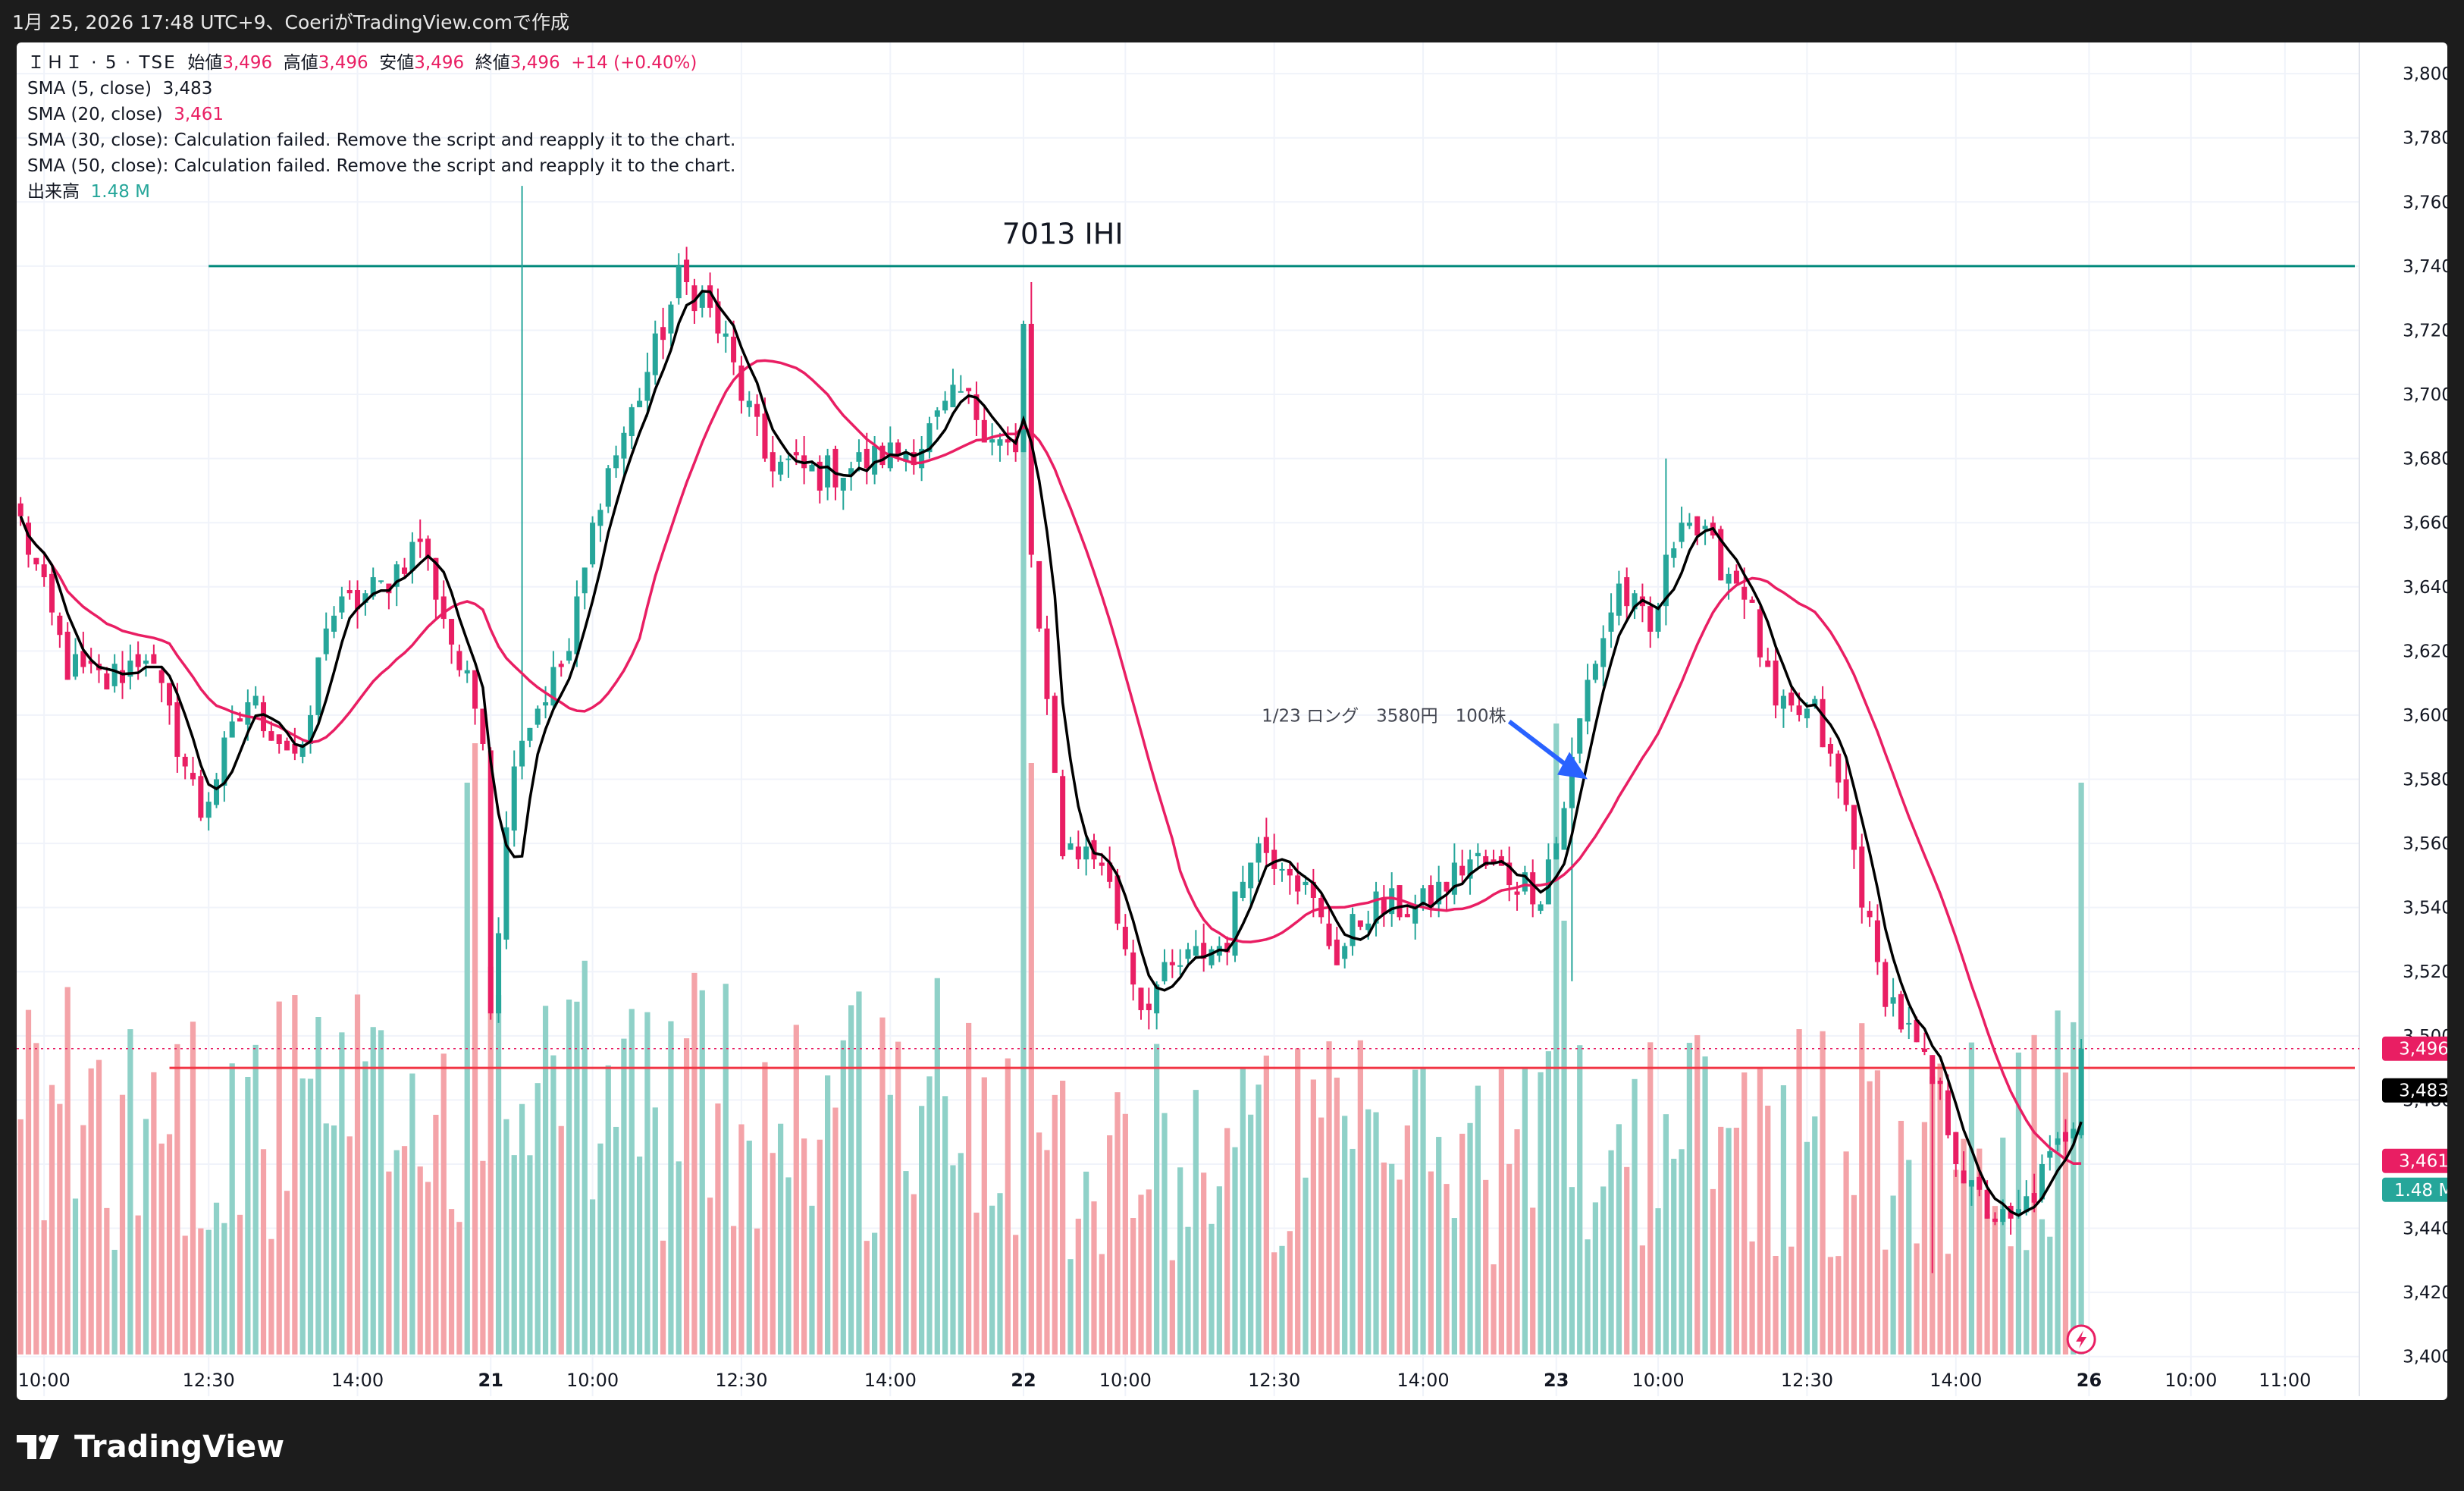 This screenshot has height=1491, width=2464. I want to click on last-price-tag: 3,496, so click(2423, 1049).